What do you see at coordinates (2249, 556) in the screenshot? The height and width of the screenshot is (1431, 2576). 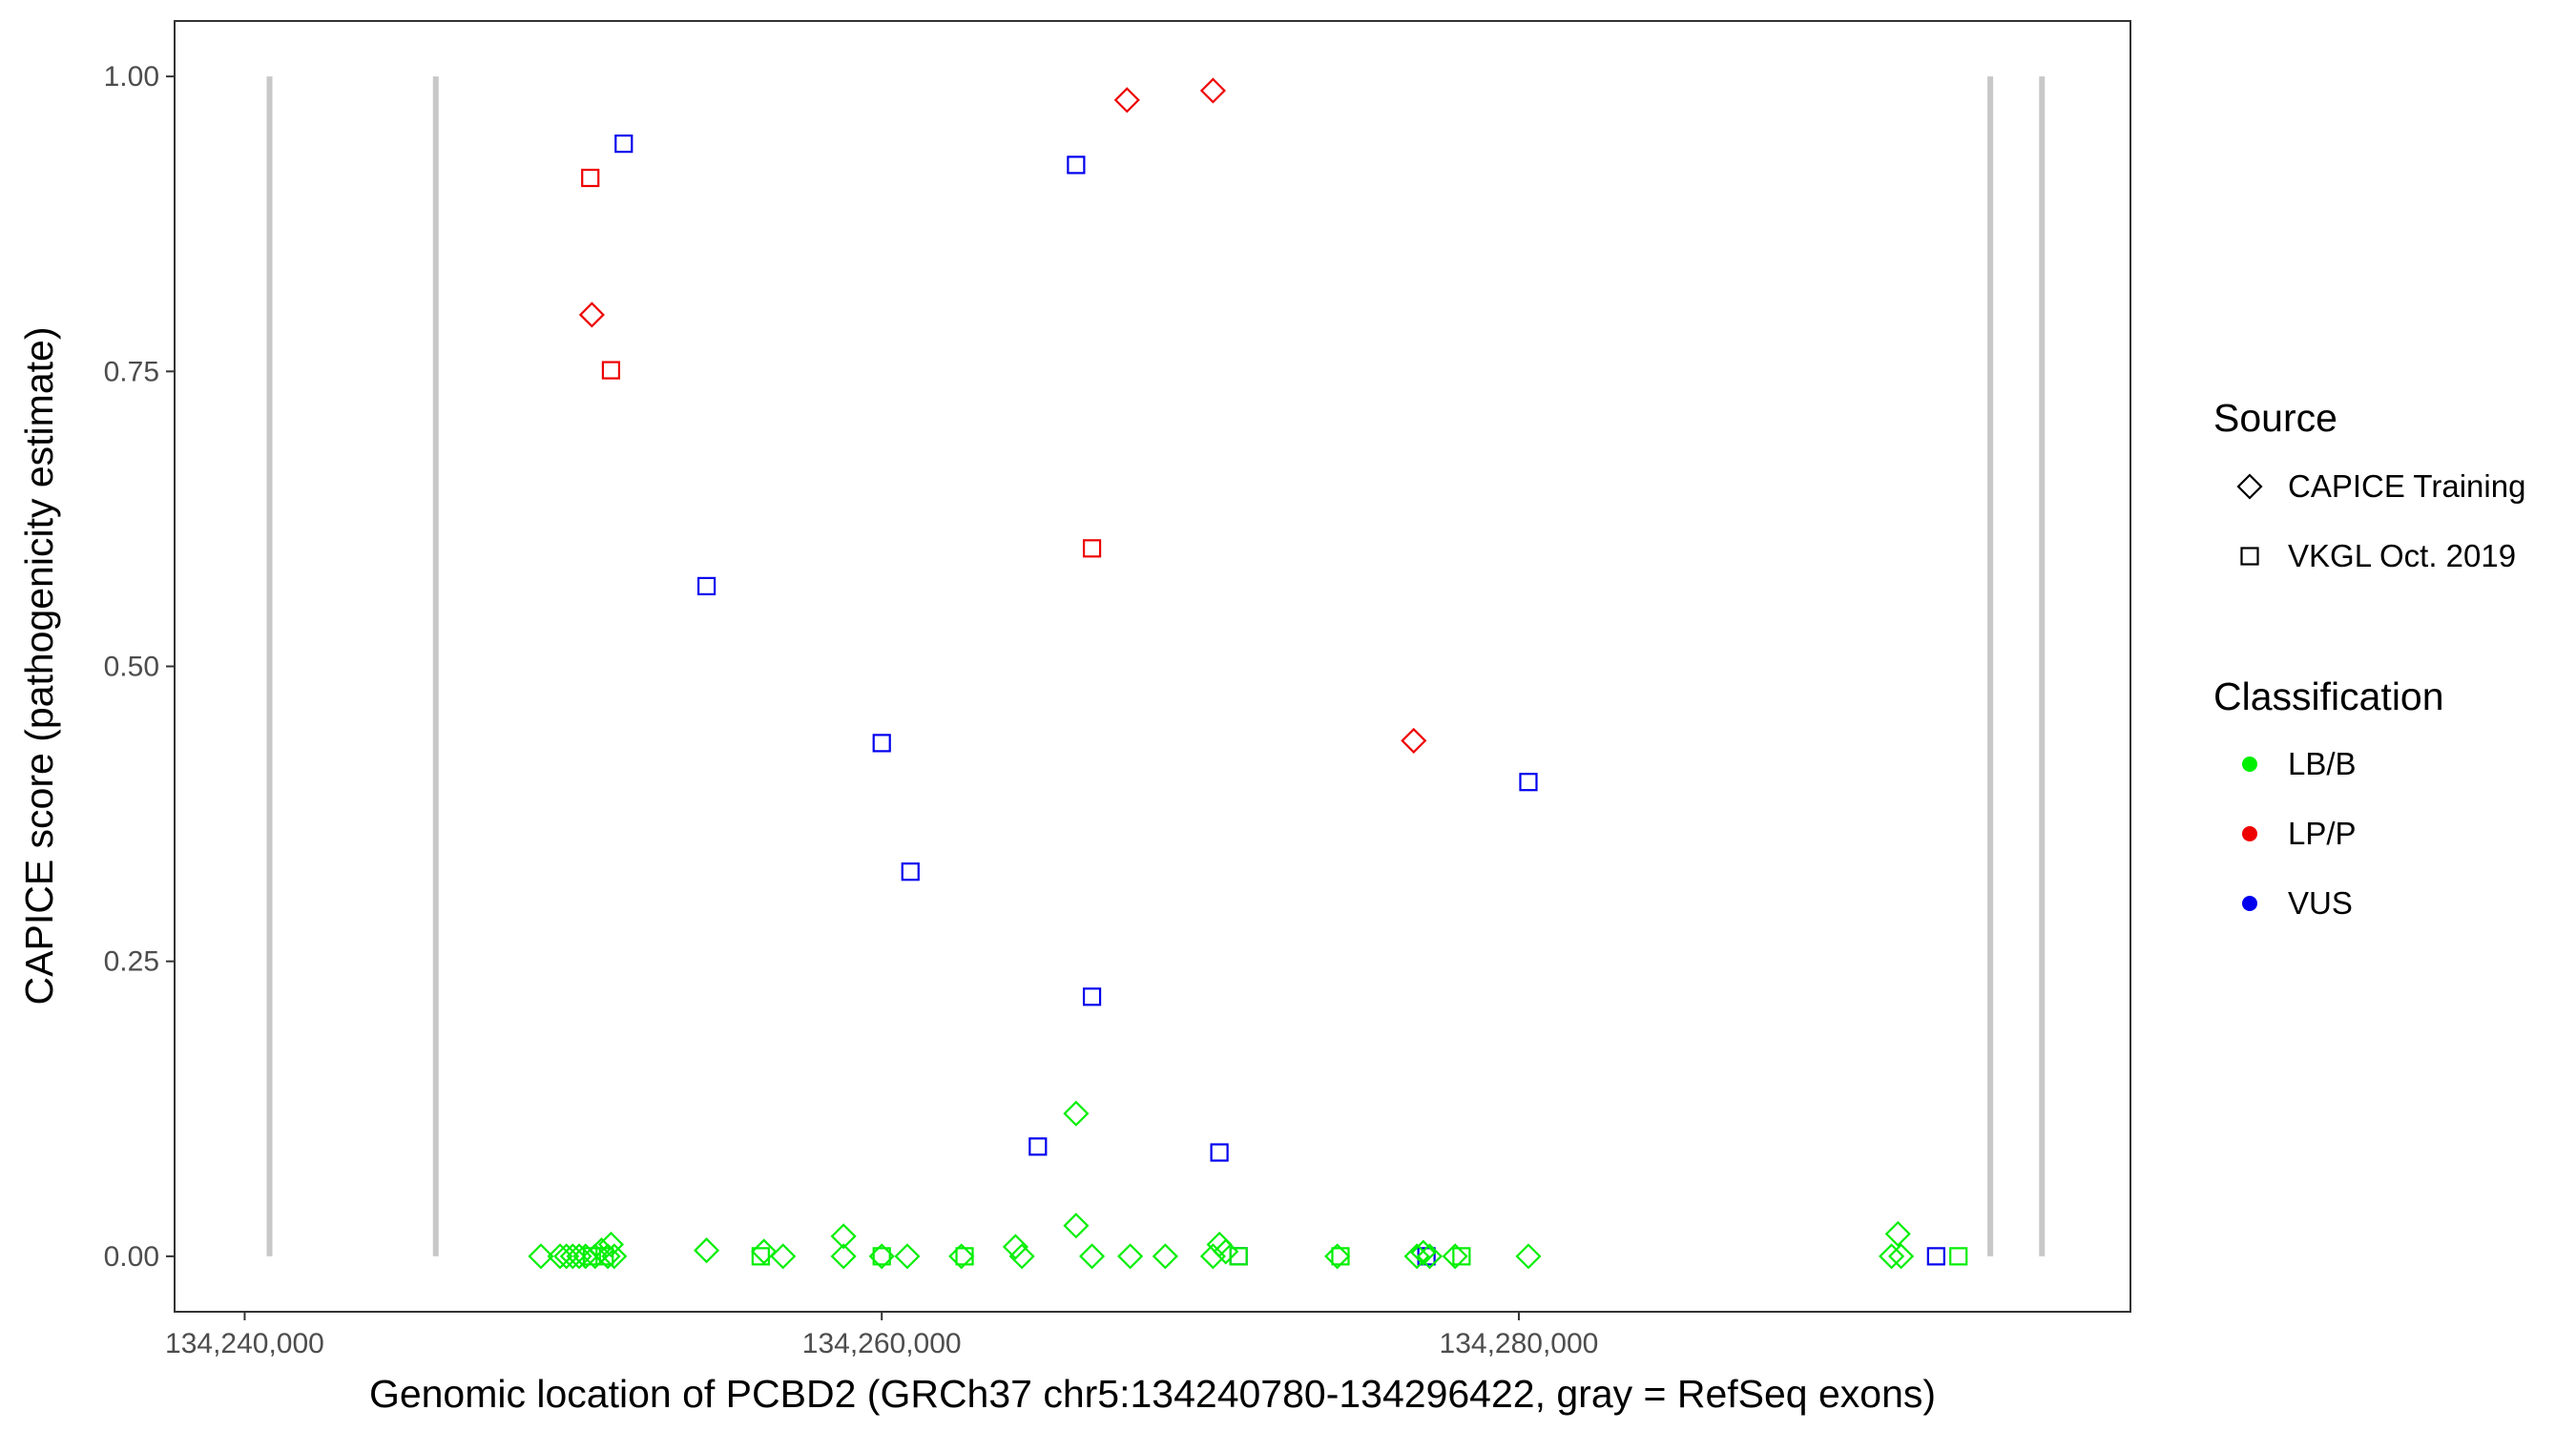 I see `legend-key-square` at bounding box center [2249, 556].